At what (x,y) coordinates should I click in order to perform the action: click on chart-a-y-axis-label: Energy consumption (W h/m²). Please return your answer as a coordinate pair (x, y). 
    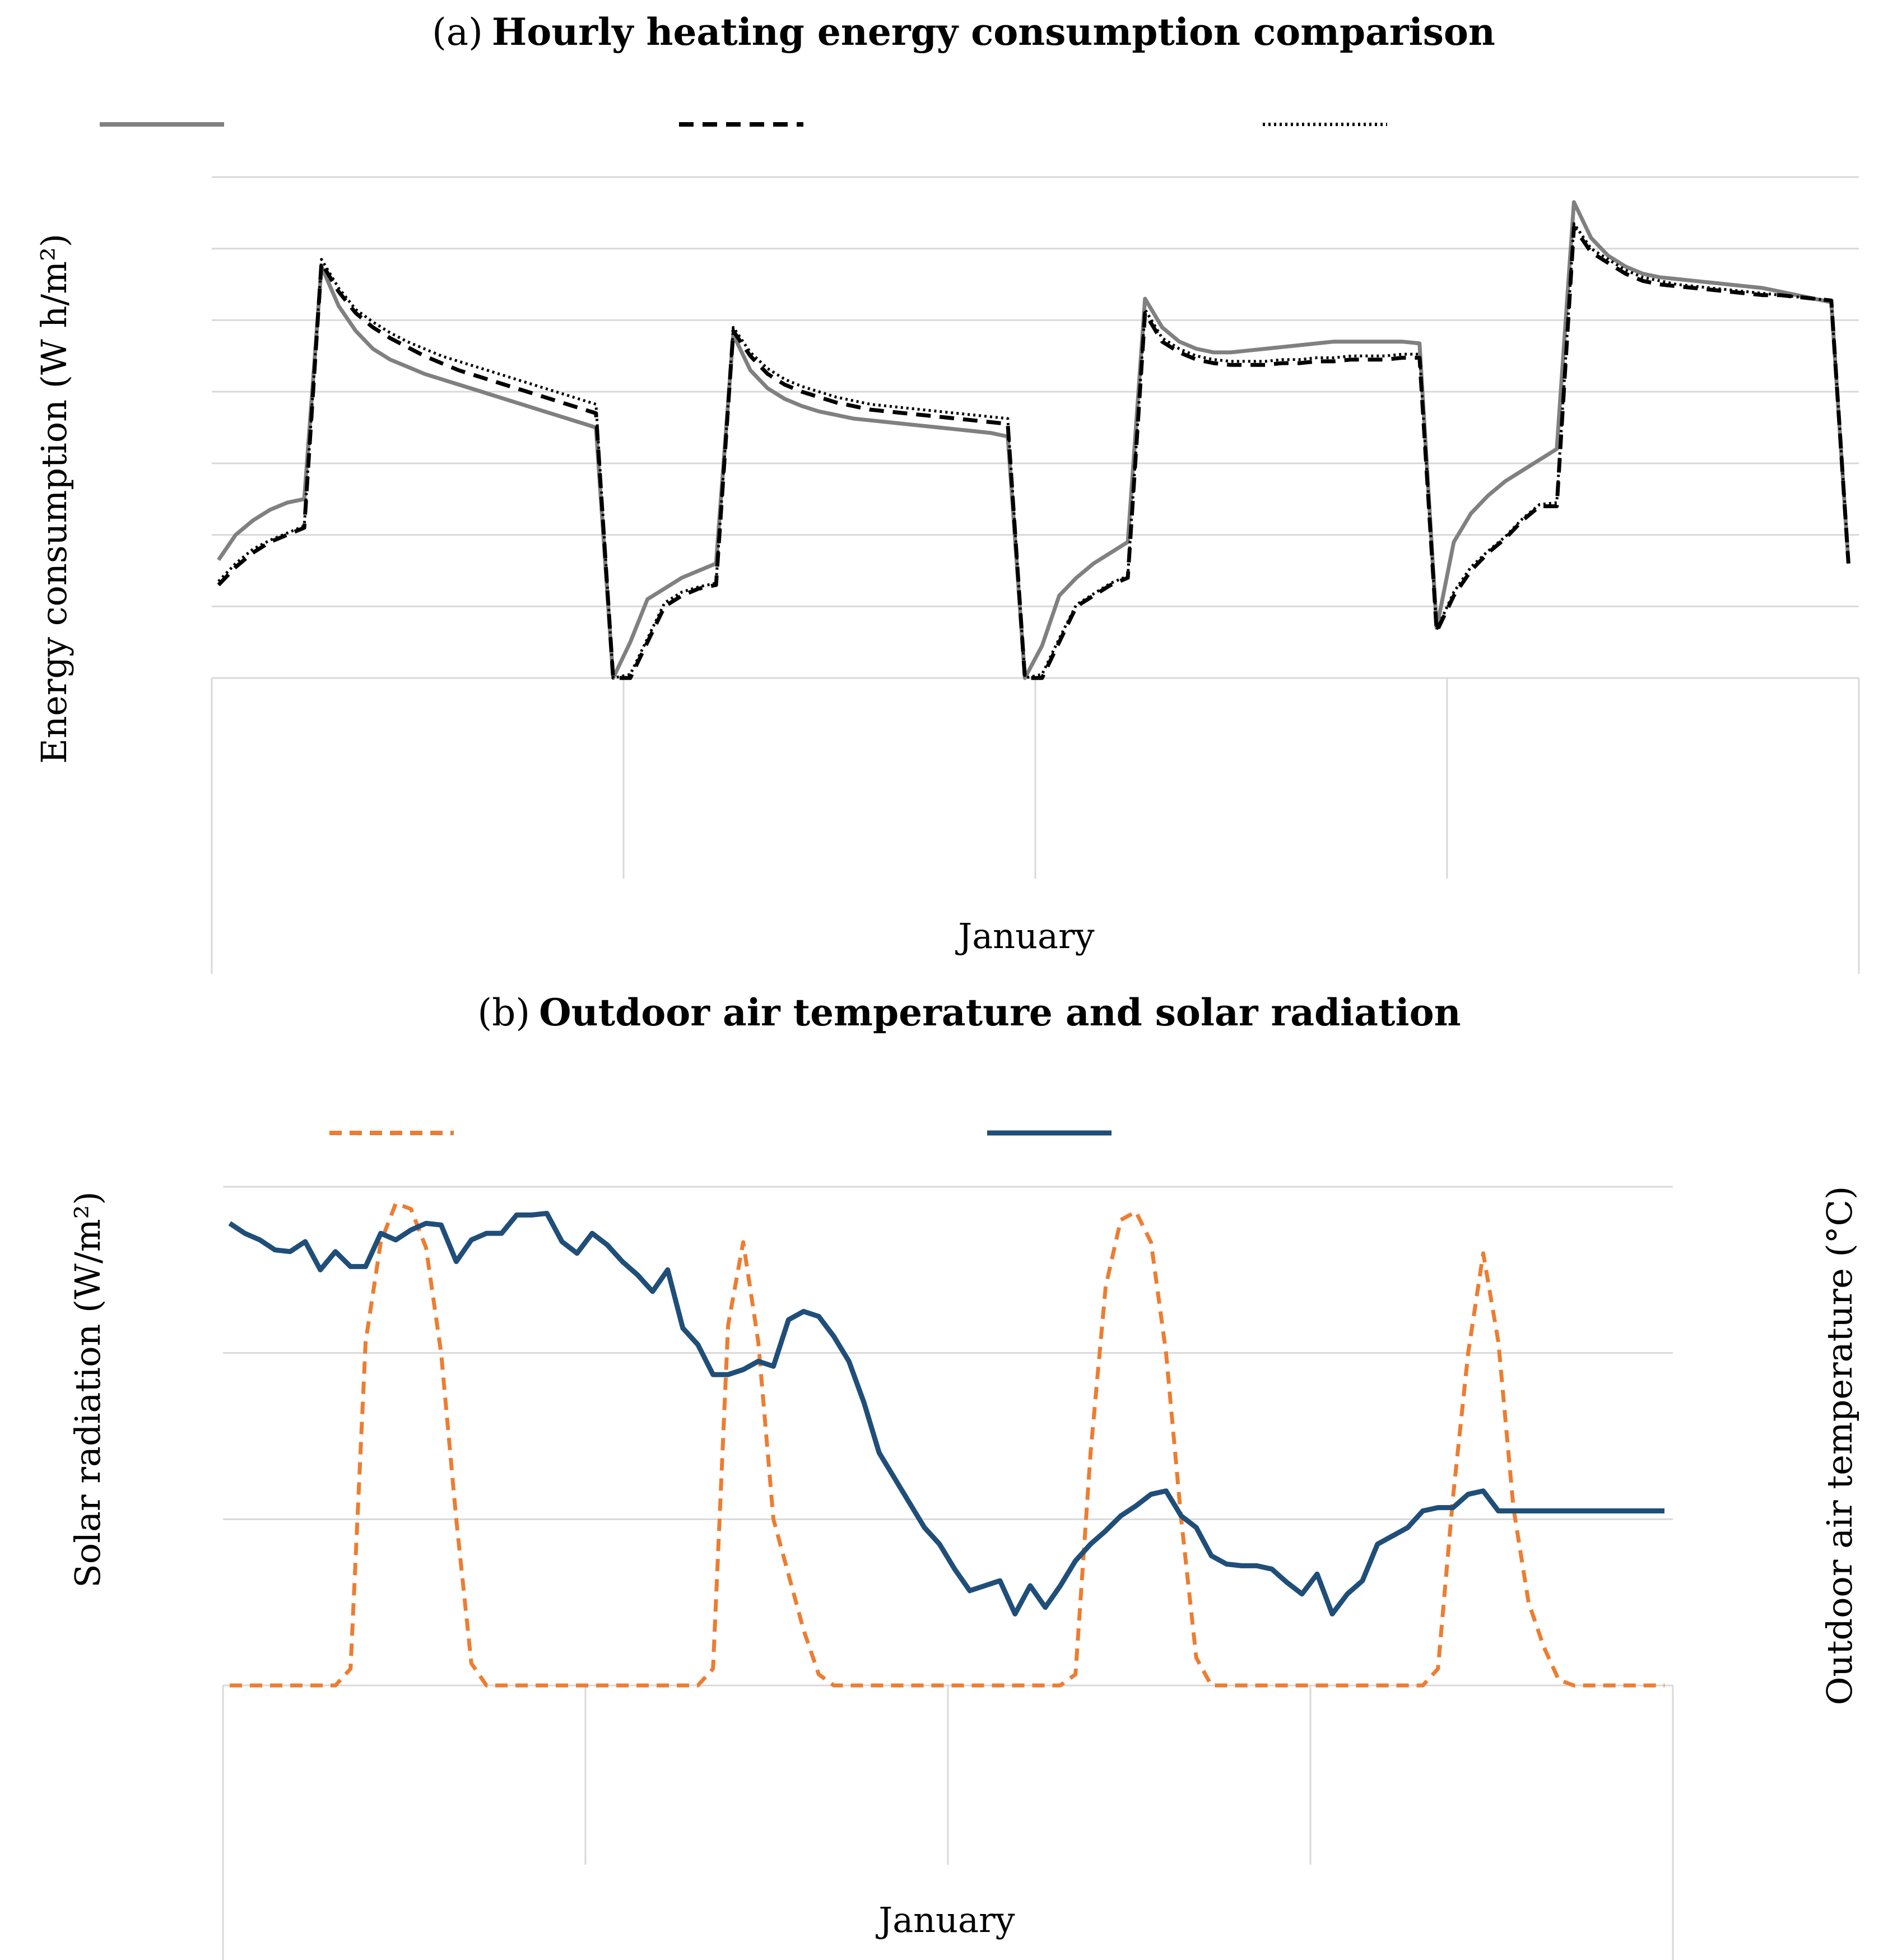
    Looking at the image, I should click on (54, 499).